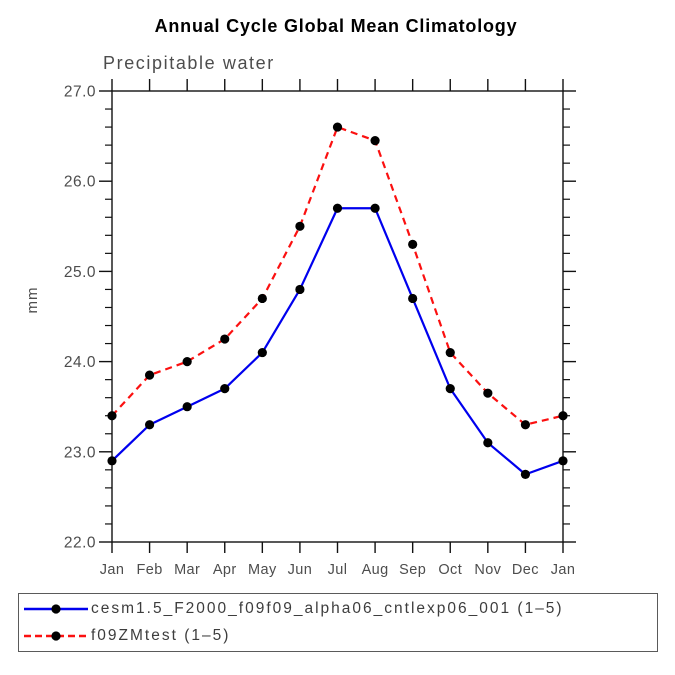 The height and width of the screenshot is (675, 675). Describe the element at coordinates (336, 26) in the screenshot. I see `chart-title: Annual Cycle Global Mean Climatology` at that location.